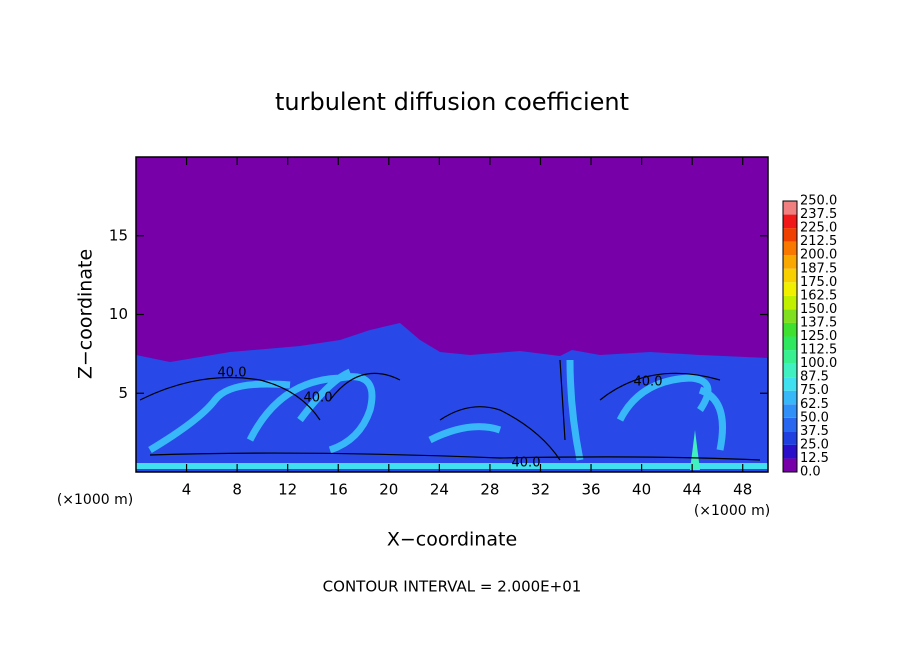 This screenshot has height=658, width=904. I want to click on colorbar-label: 212.5, so click(818, 241).